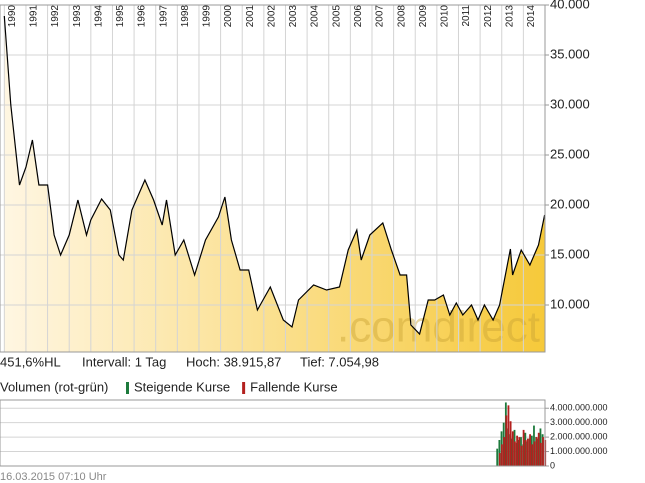 The height and width of the screenshot is (483, 645). Describe the element at coordinates (77, 16) in the screenshot. I see `x-tick-label: 1993` at that location.